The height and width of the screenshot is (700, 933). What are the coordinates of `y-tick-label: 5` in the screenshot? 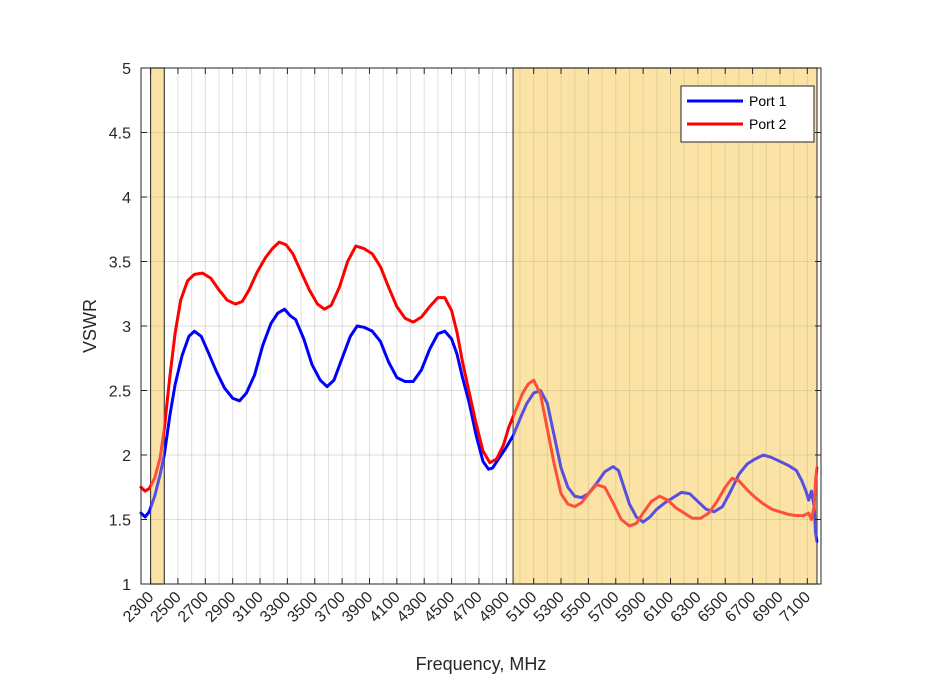 It's located at (126, 69).